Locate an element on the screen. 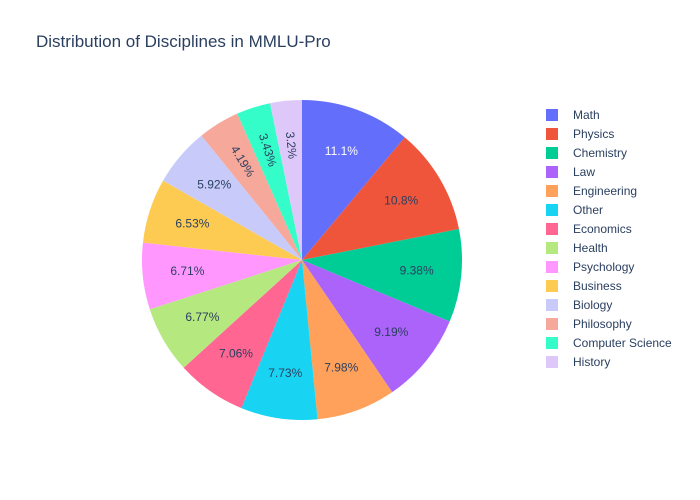 The width and height of the screenshot is (700, 500). legend-label: Biology is located at coordinates (593, 304).